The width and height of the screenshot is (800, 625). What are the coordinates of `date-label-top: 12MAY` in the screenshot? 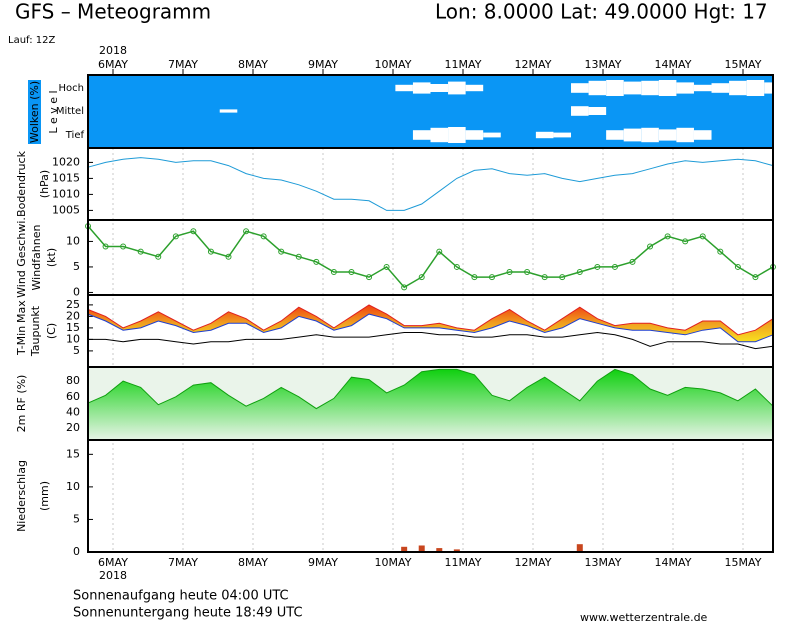 It's located at (533, 64).